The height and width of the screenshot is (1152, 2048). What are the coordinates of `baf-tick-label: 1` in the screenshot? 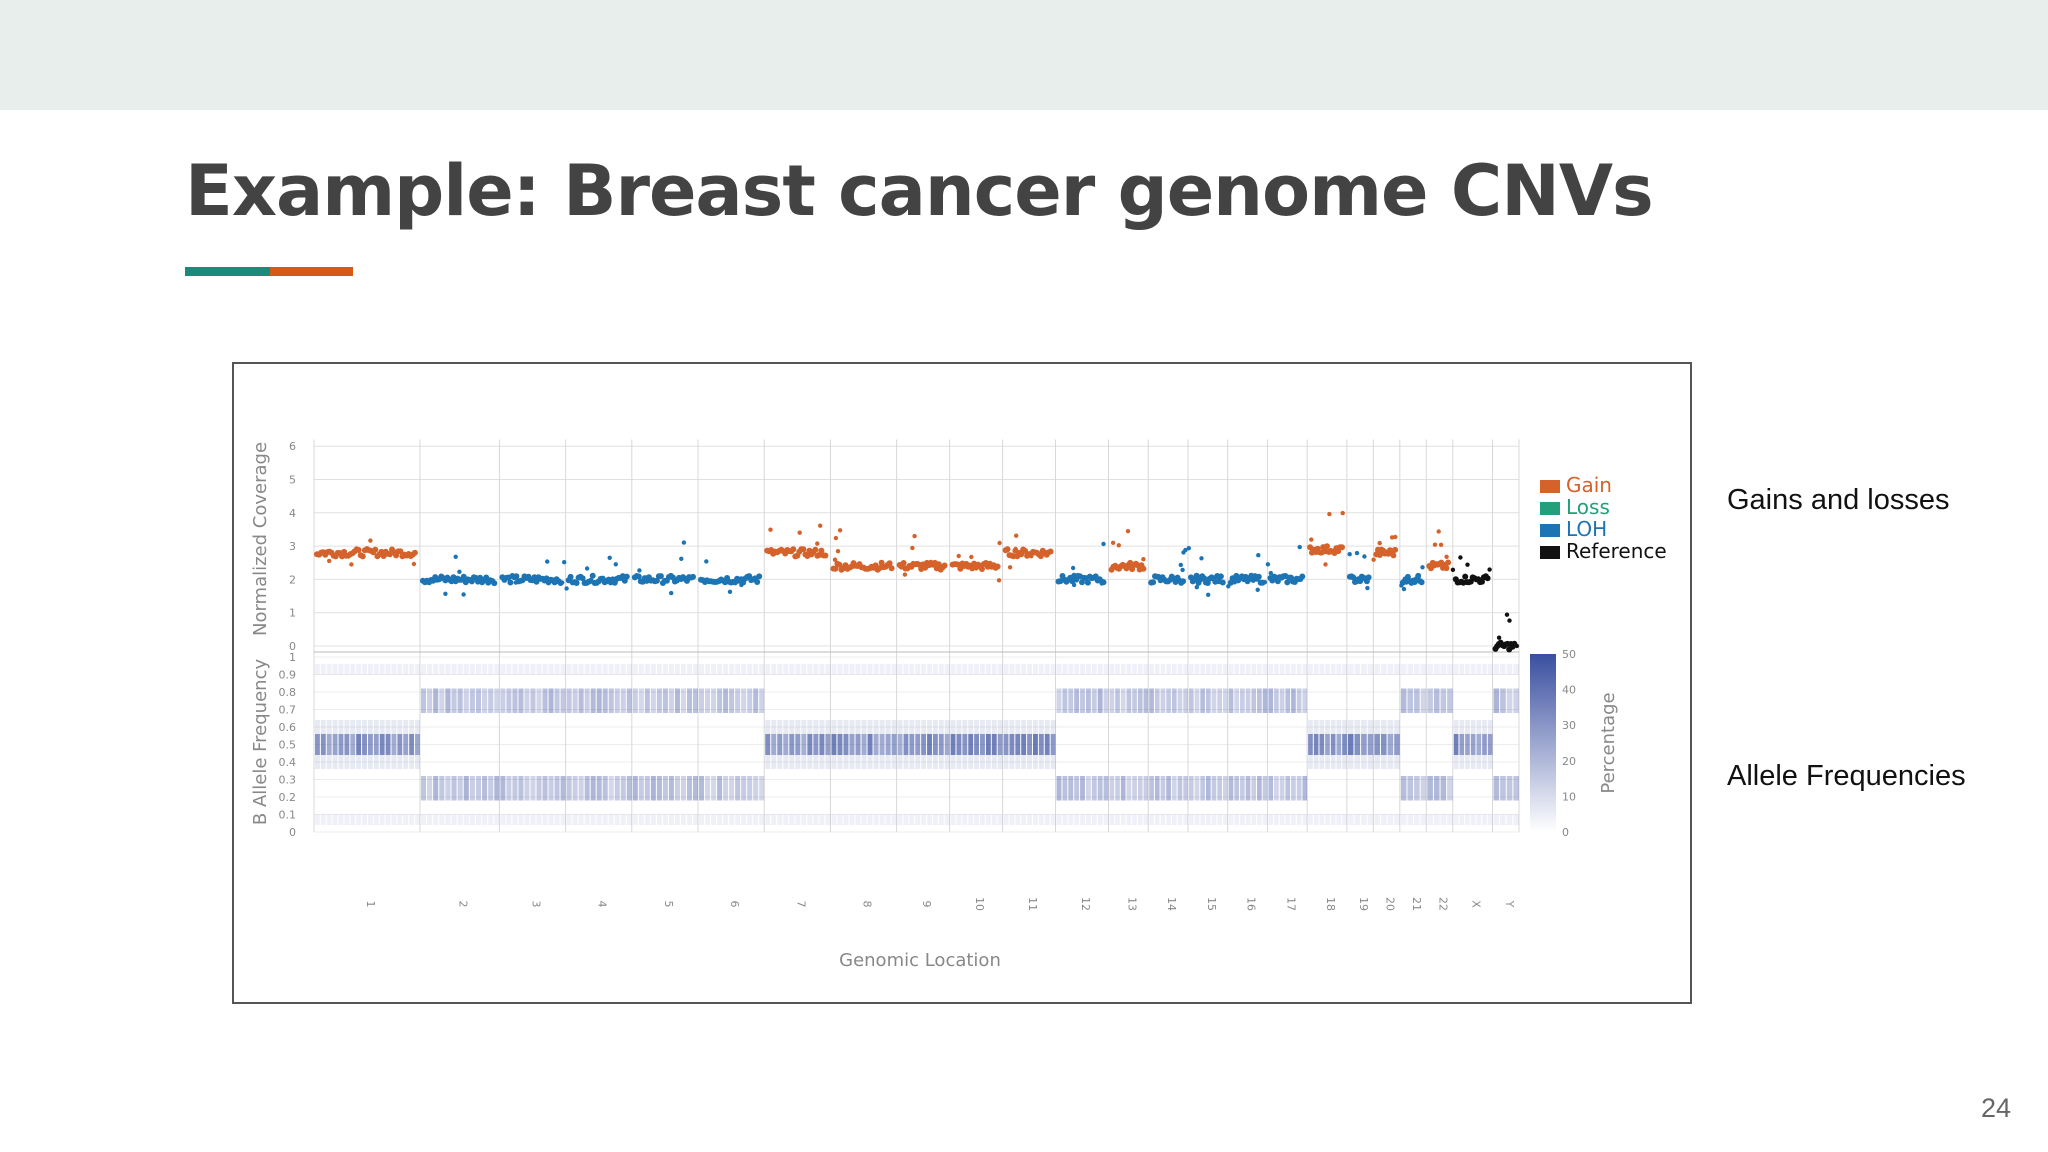 It's located at (292, 657).